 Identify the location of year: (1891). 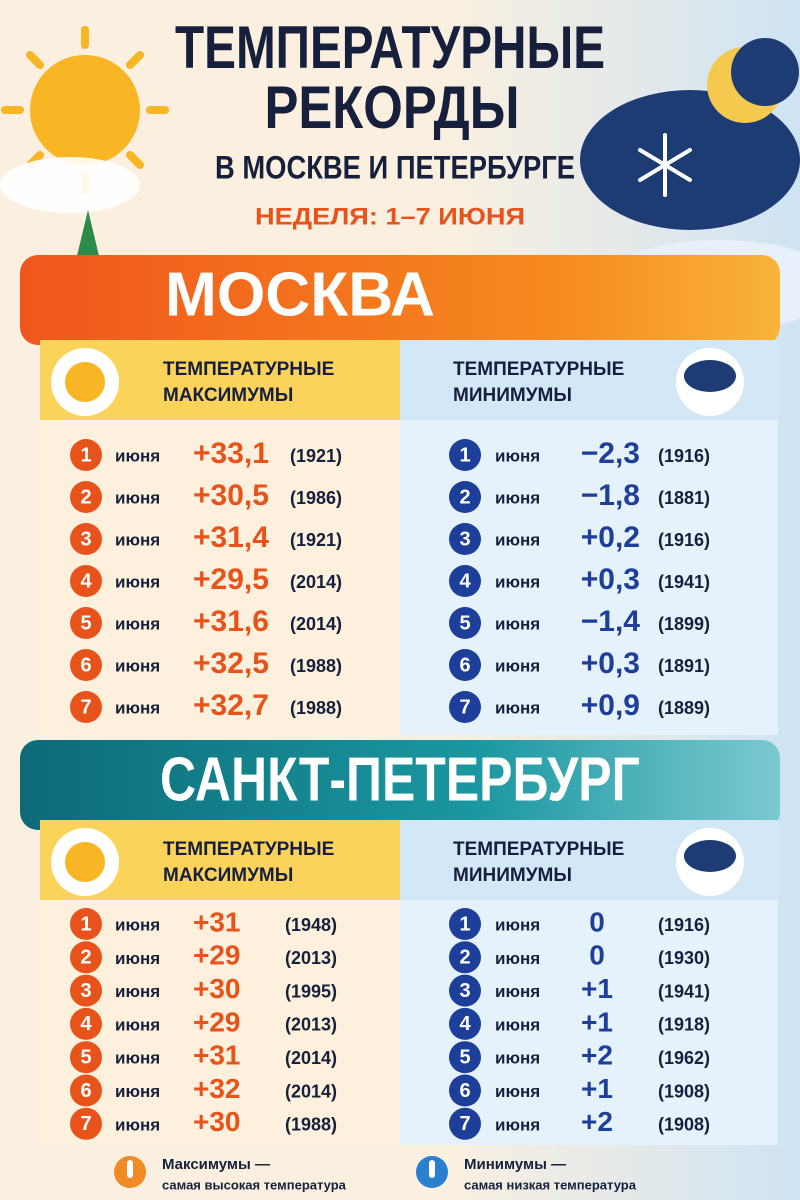
(684, 666).